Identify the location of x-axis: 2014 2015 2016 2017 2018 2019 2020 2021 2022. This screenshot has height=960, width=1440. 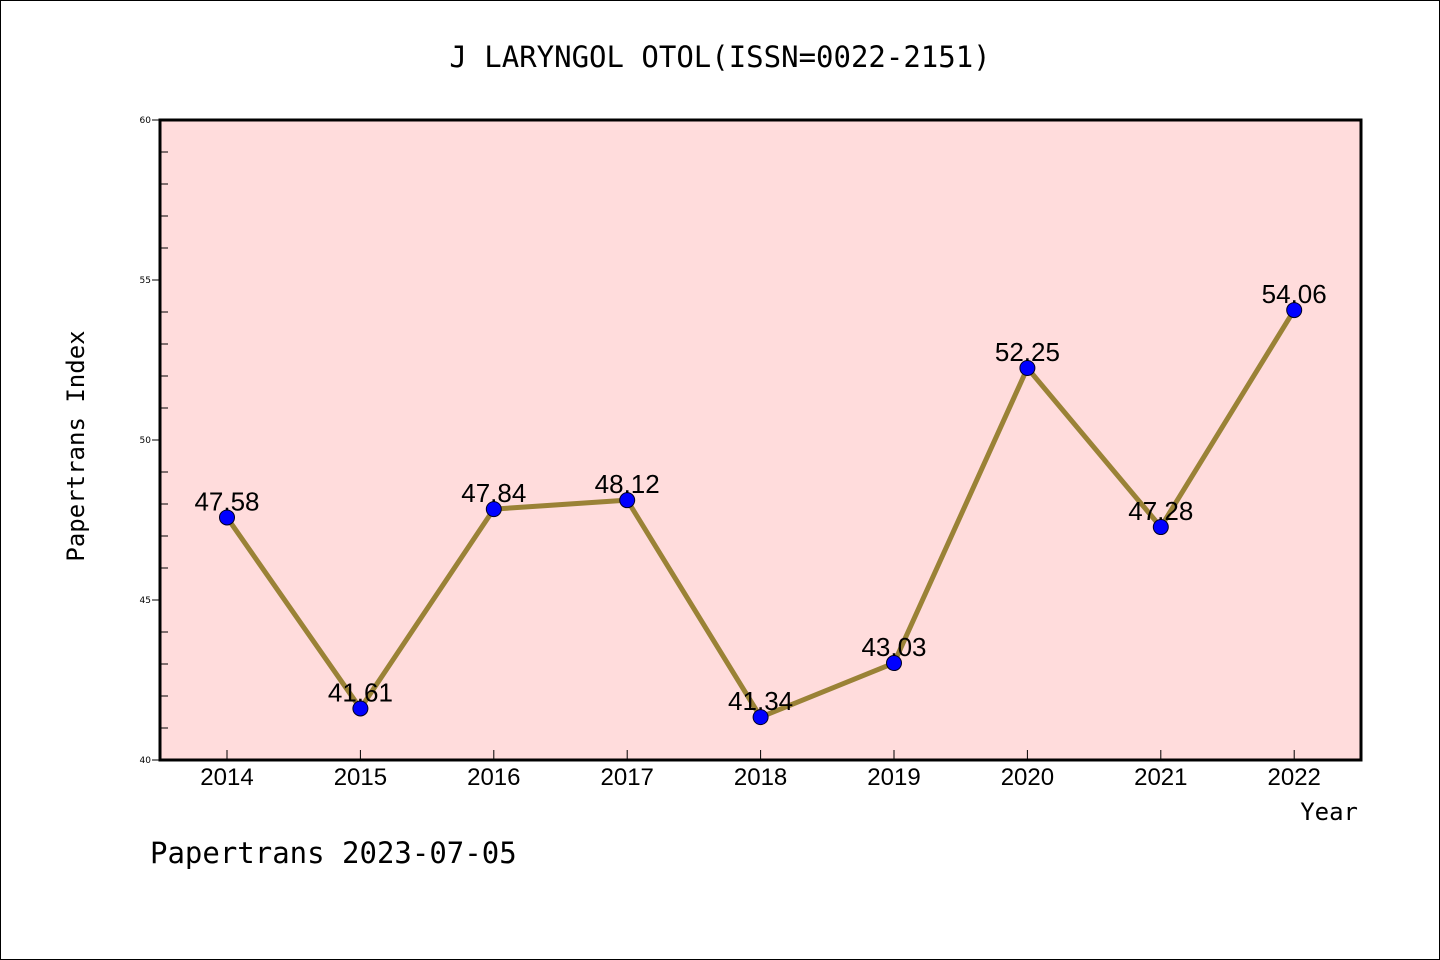
(760, 770).